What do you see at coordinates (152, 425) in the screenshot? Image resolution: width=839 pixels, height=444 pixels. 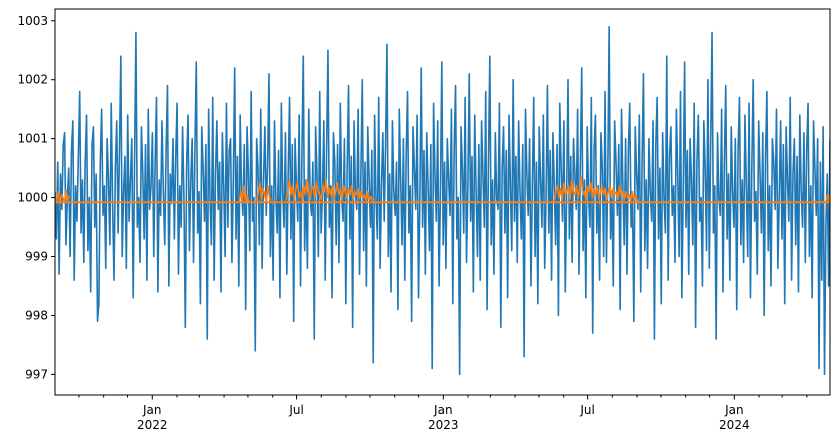 I see `x-tick-year-label: 2022` at bounding box center [152, 425].